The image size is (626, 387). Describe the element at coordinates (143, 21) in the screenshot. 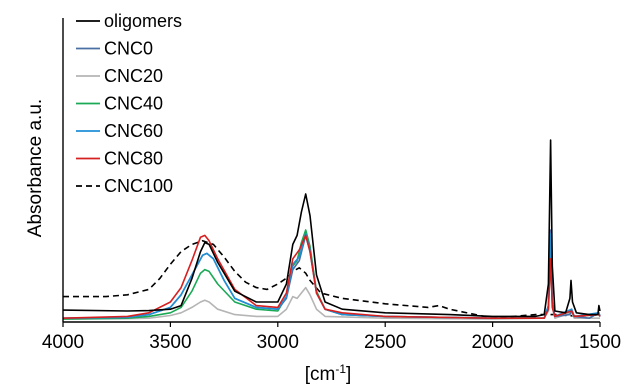

I see `legend-label-oligomers: oligomers` at that location.